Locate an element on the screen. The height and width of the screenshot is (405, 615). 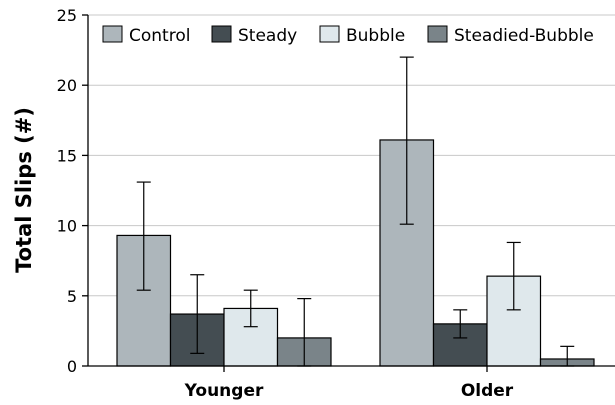
legend-item-steadied-bubble: Steadied-Bubble is located at coordinates (510, 35).